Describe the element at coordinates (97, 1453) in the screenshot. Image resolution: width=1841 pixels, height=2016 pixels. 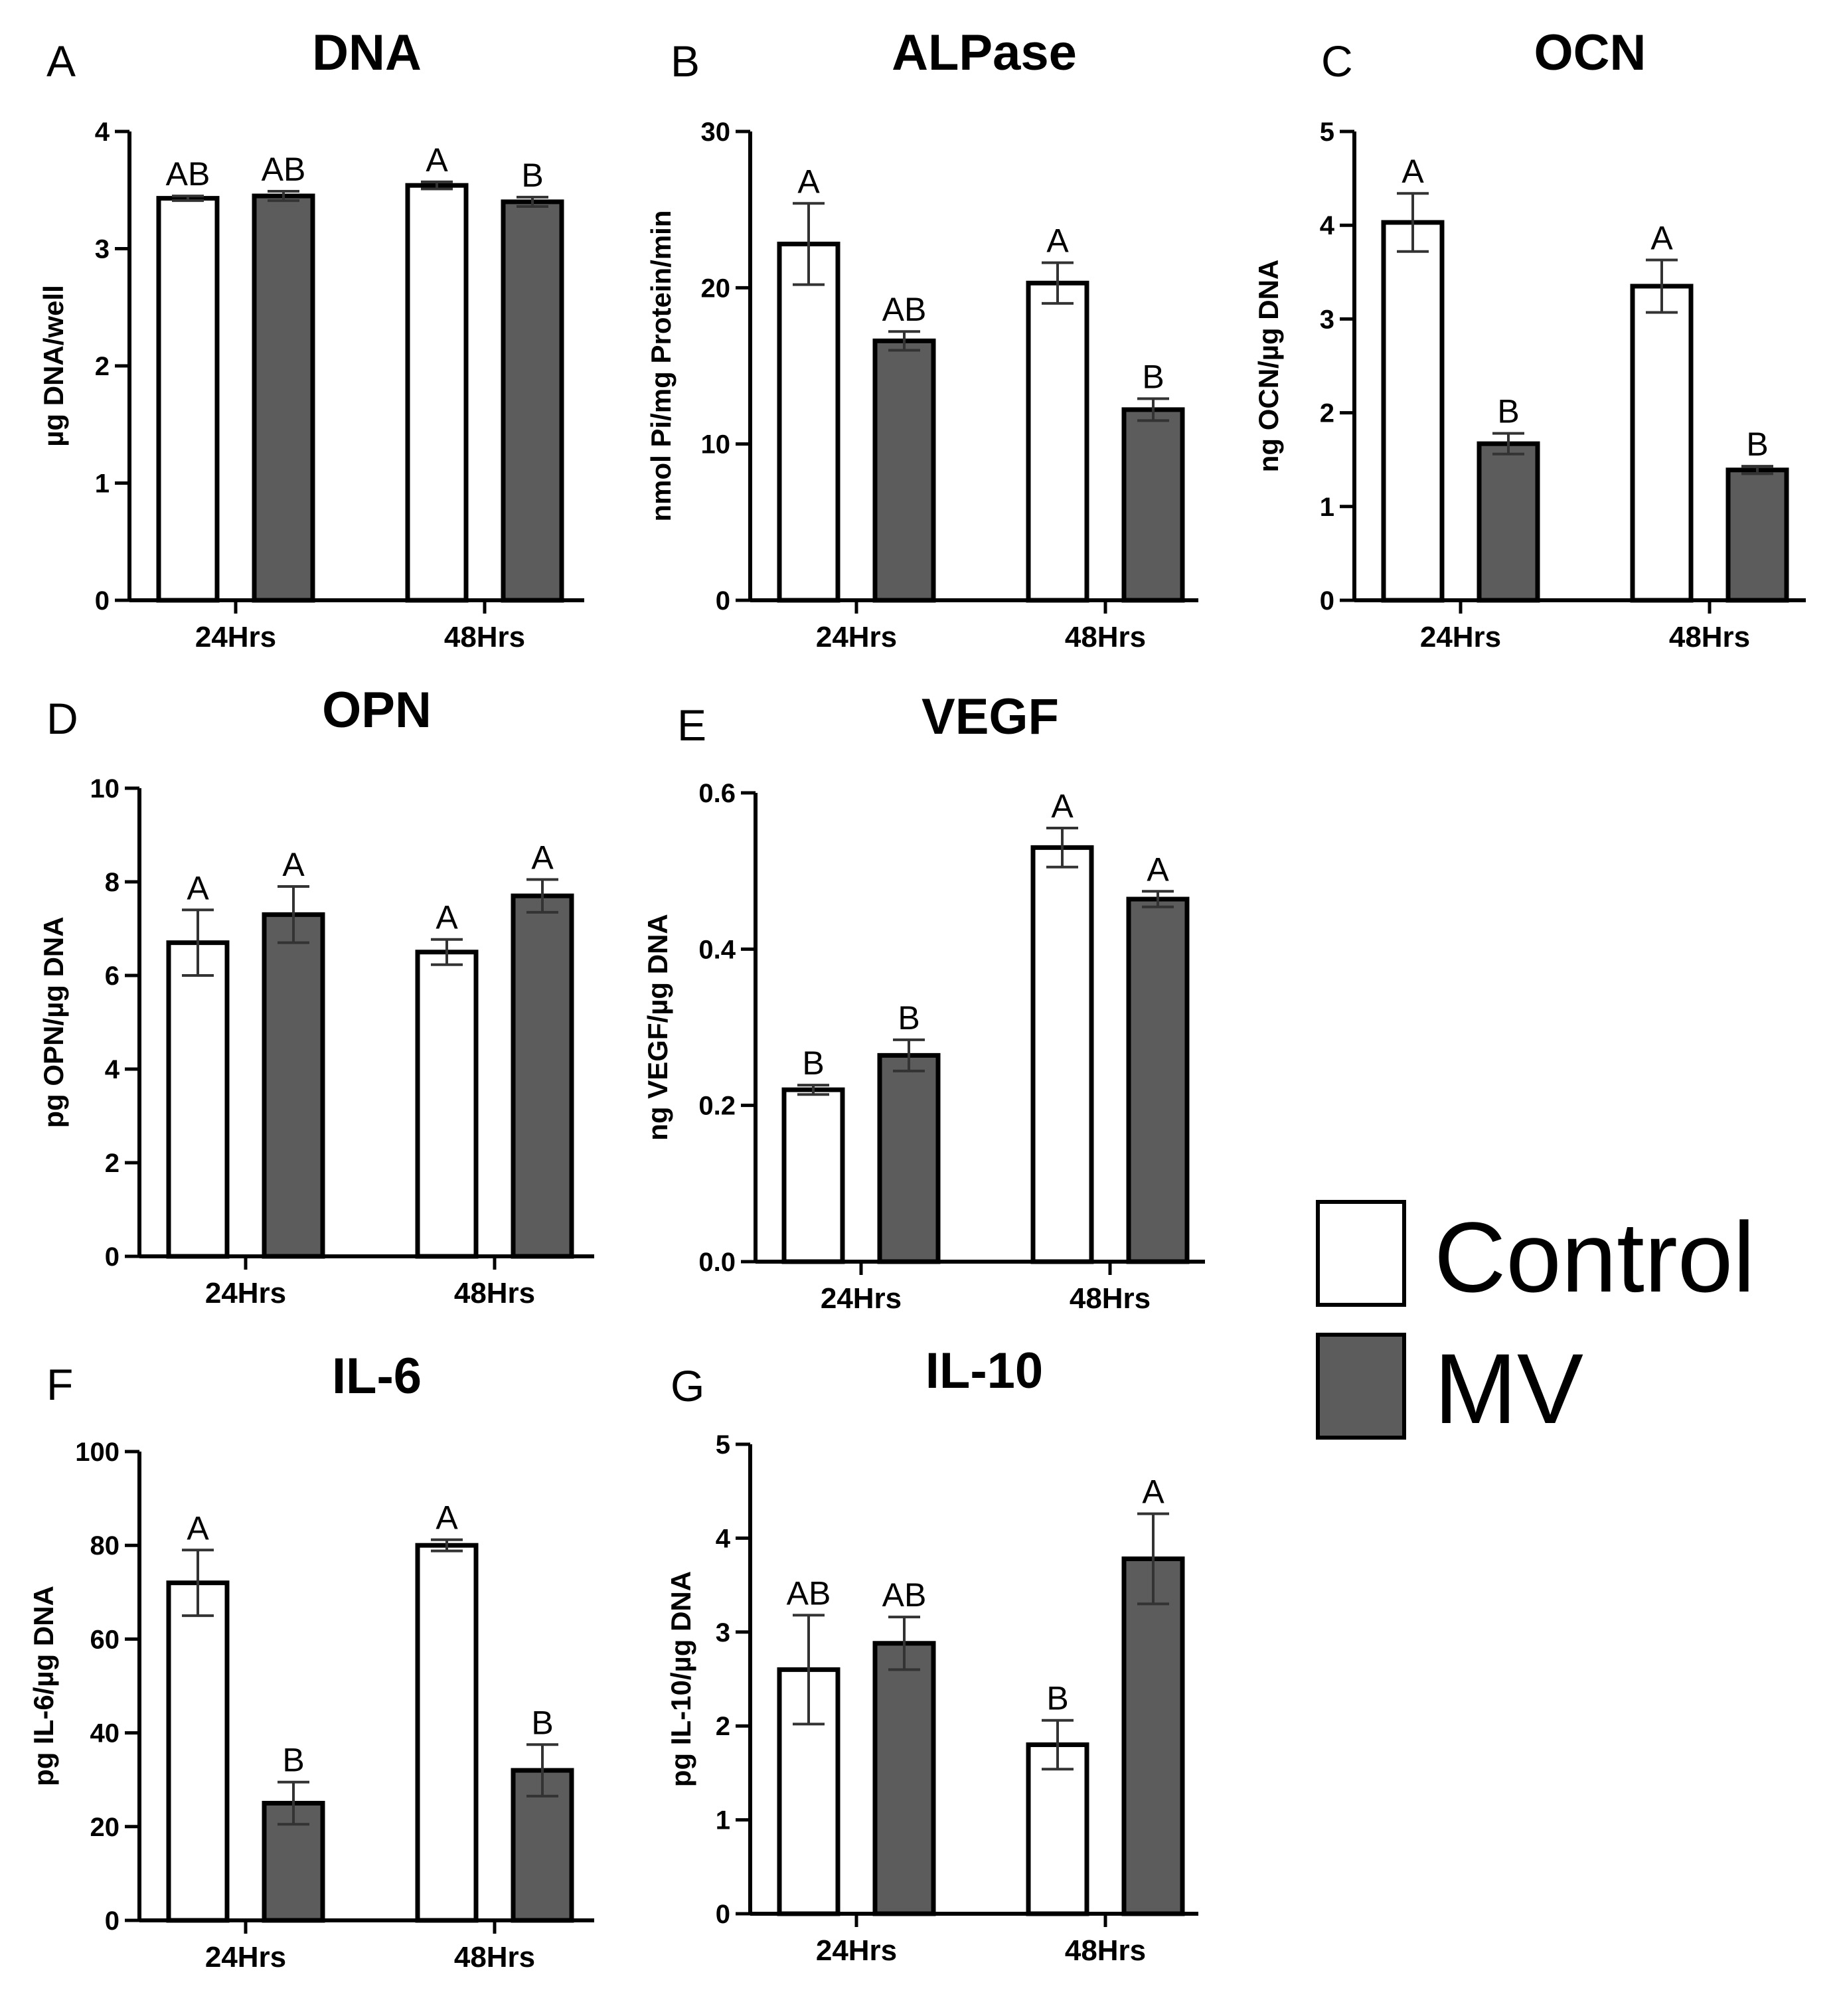
I see `y-tick-label: 100` at that location.